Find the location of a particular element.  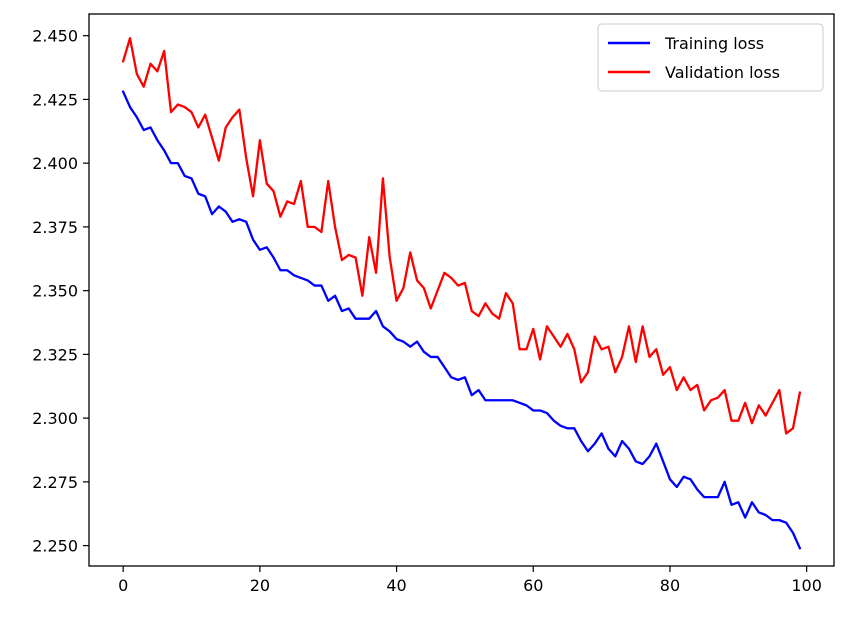

y-tick-label: 2.275 is located at coordinates (55, 482).